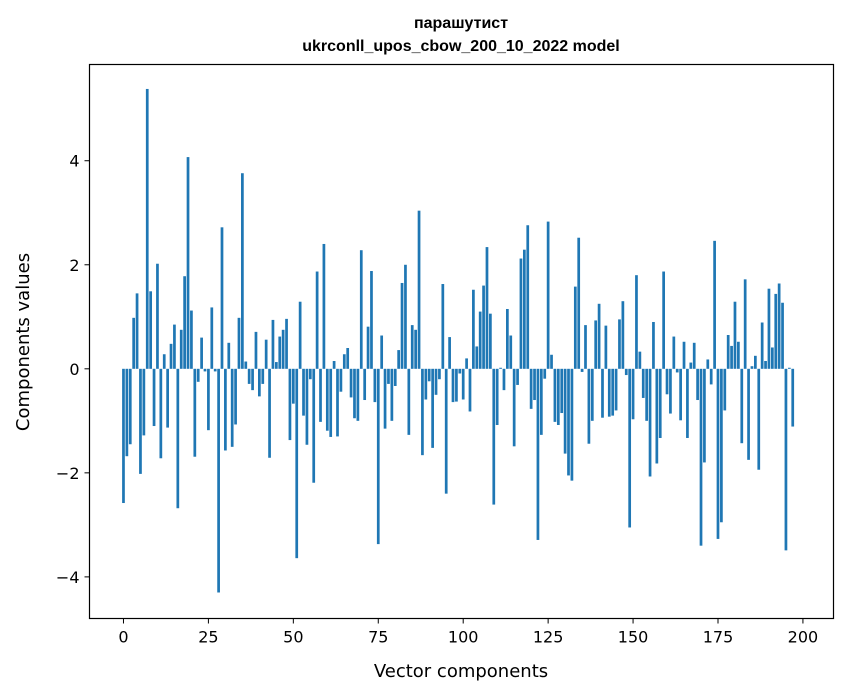 The height and width of the screenshot is (696, 847). What do you see at coordinates (803, 637) in the screenshot?
I see `x-tick-label: 200` at bounding box center [803, 637].